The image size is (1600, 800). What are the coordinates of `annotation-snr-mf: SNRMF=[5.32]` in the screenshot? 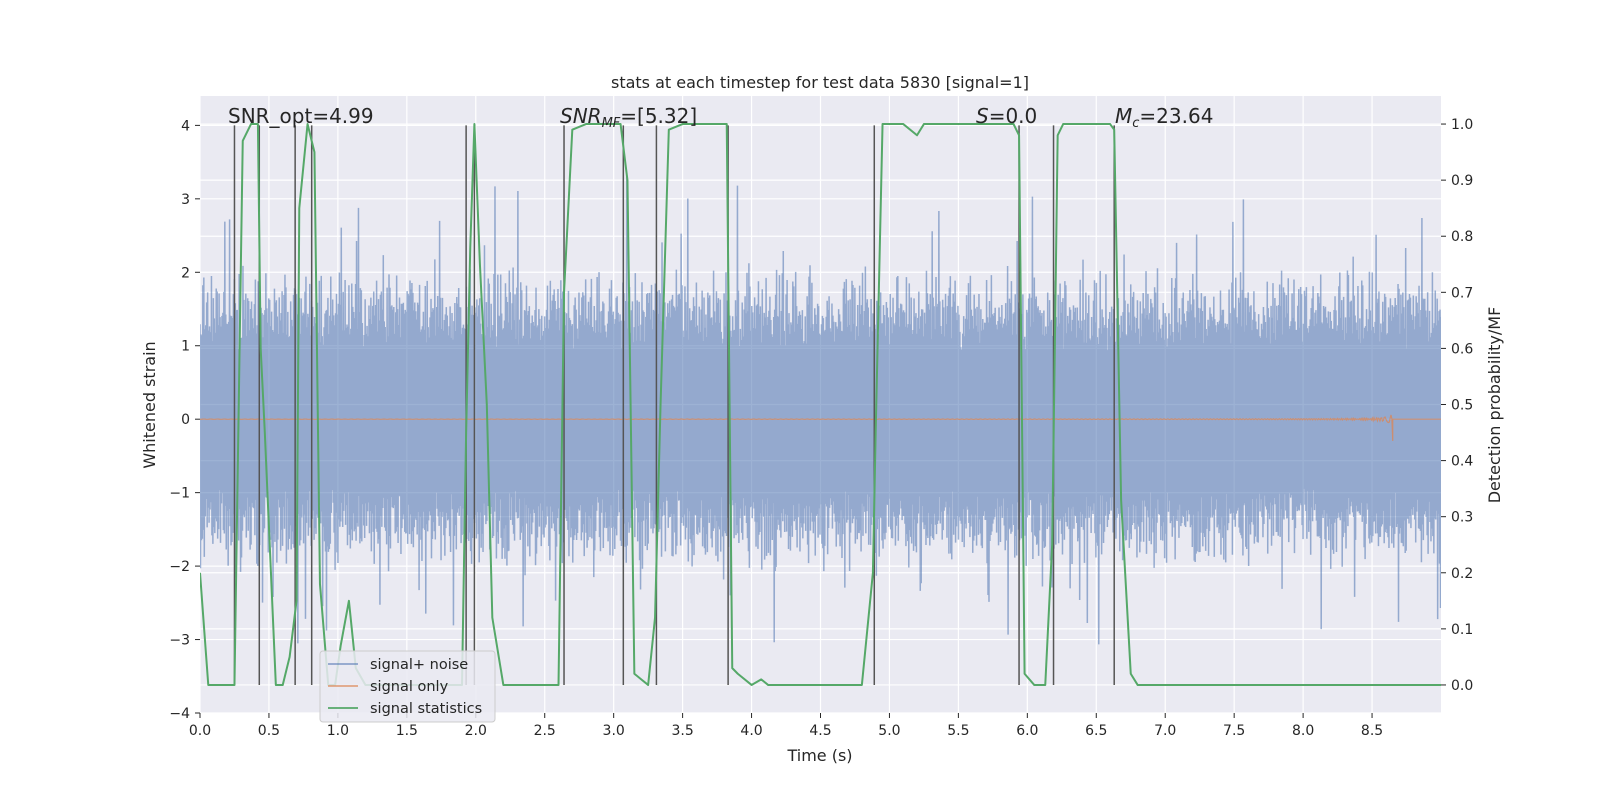 It's located at (628, 117).